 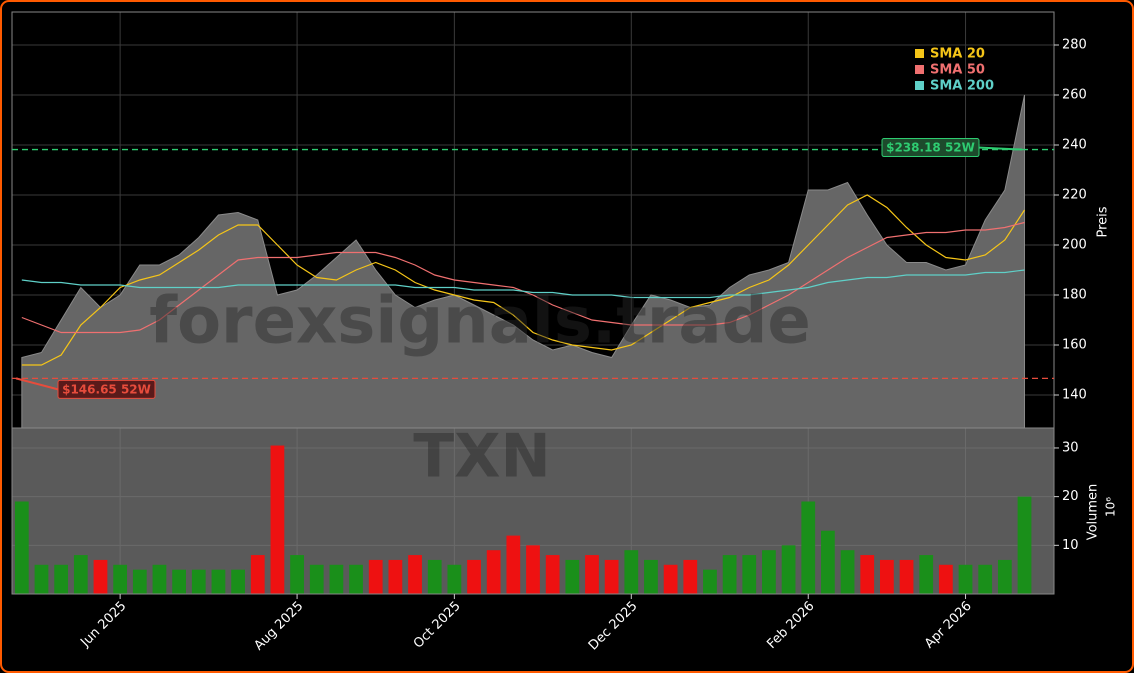 I want to click on annotation-label: $146.65 52W, so click(x=106, y=389).